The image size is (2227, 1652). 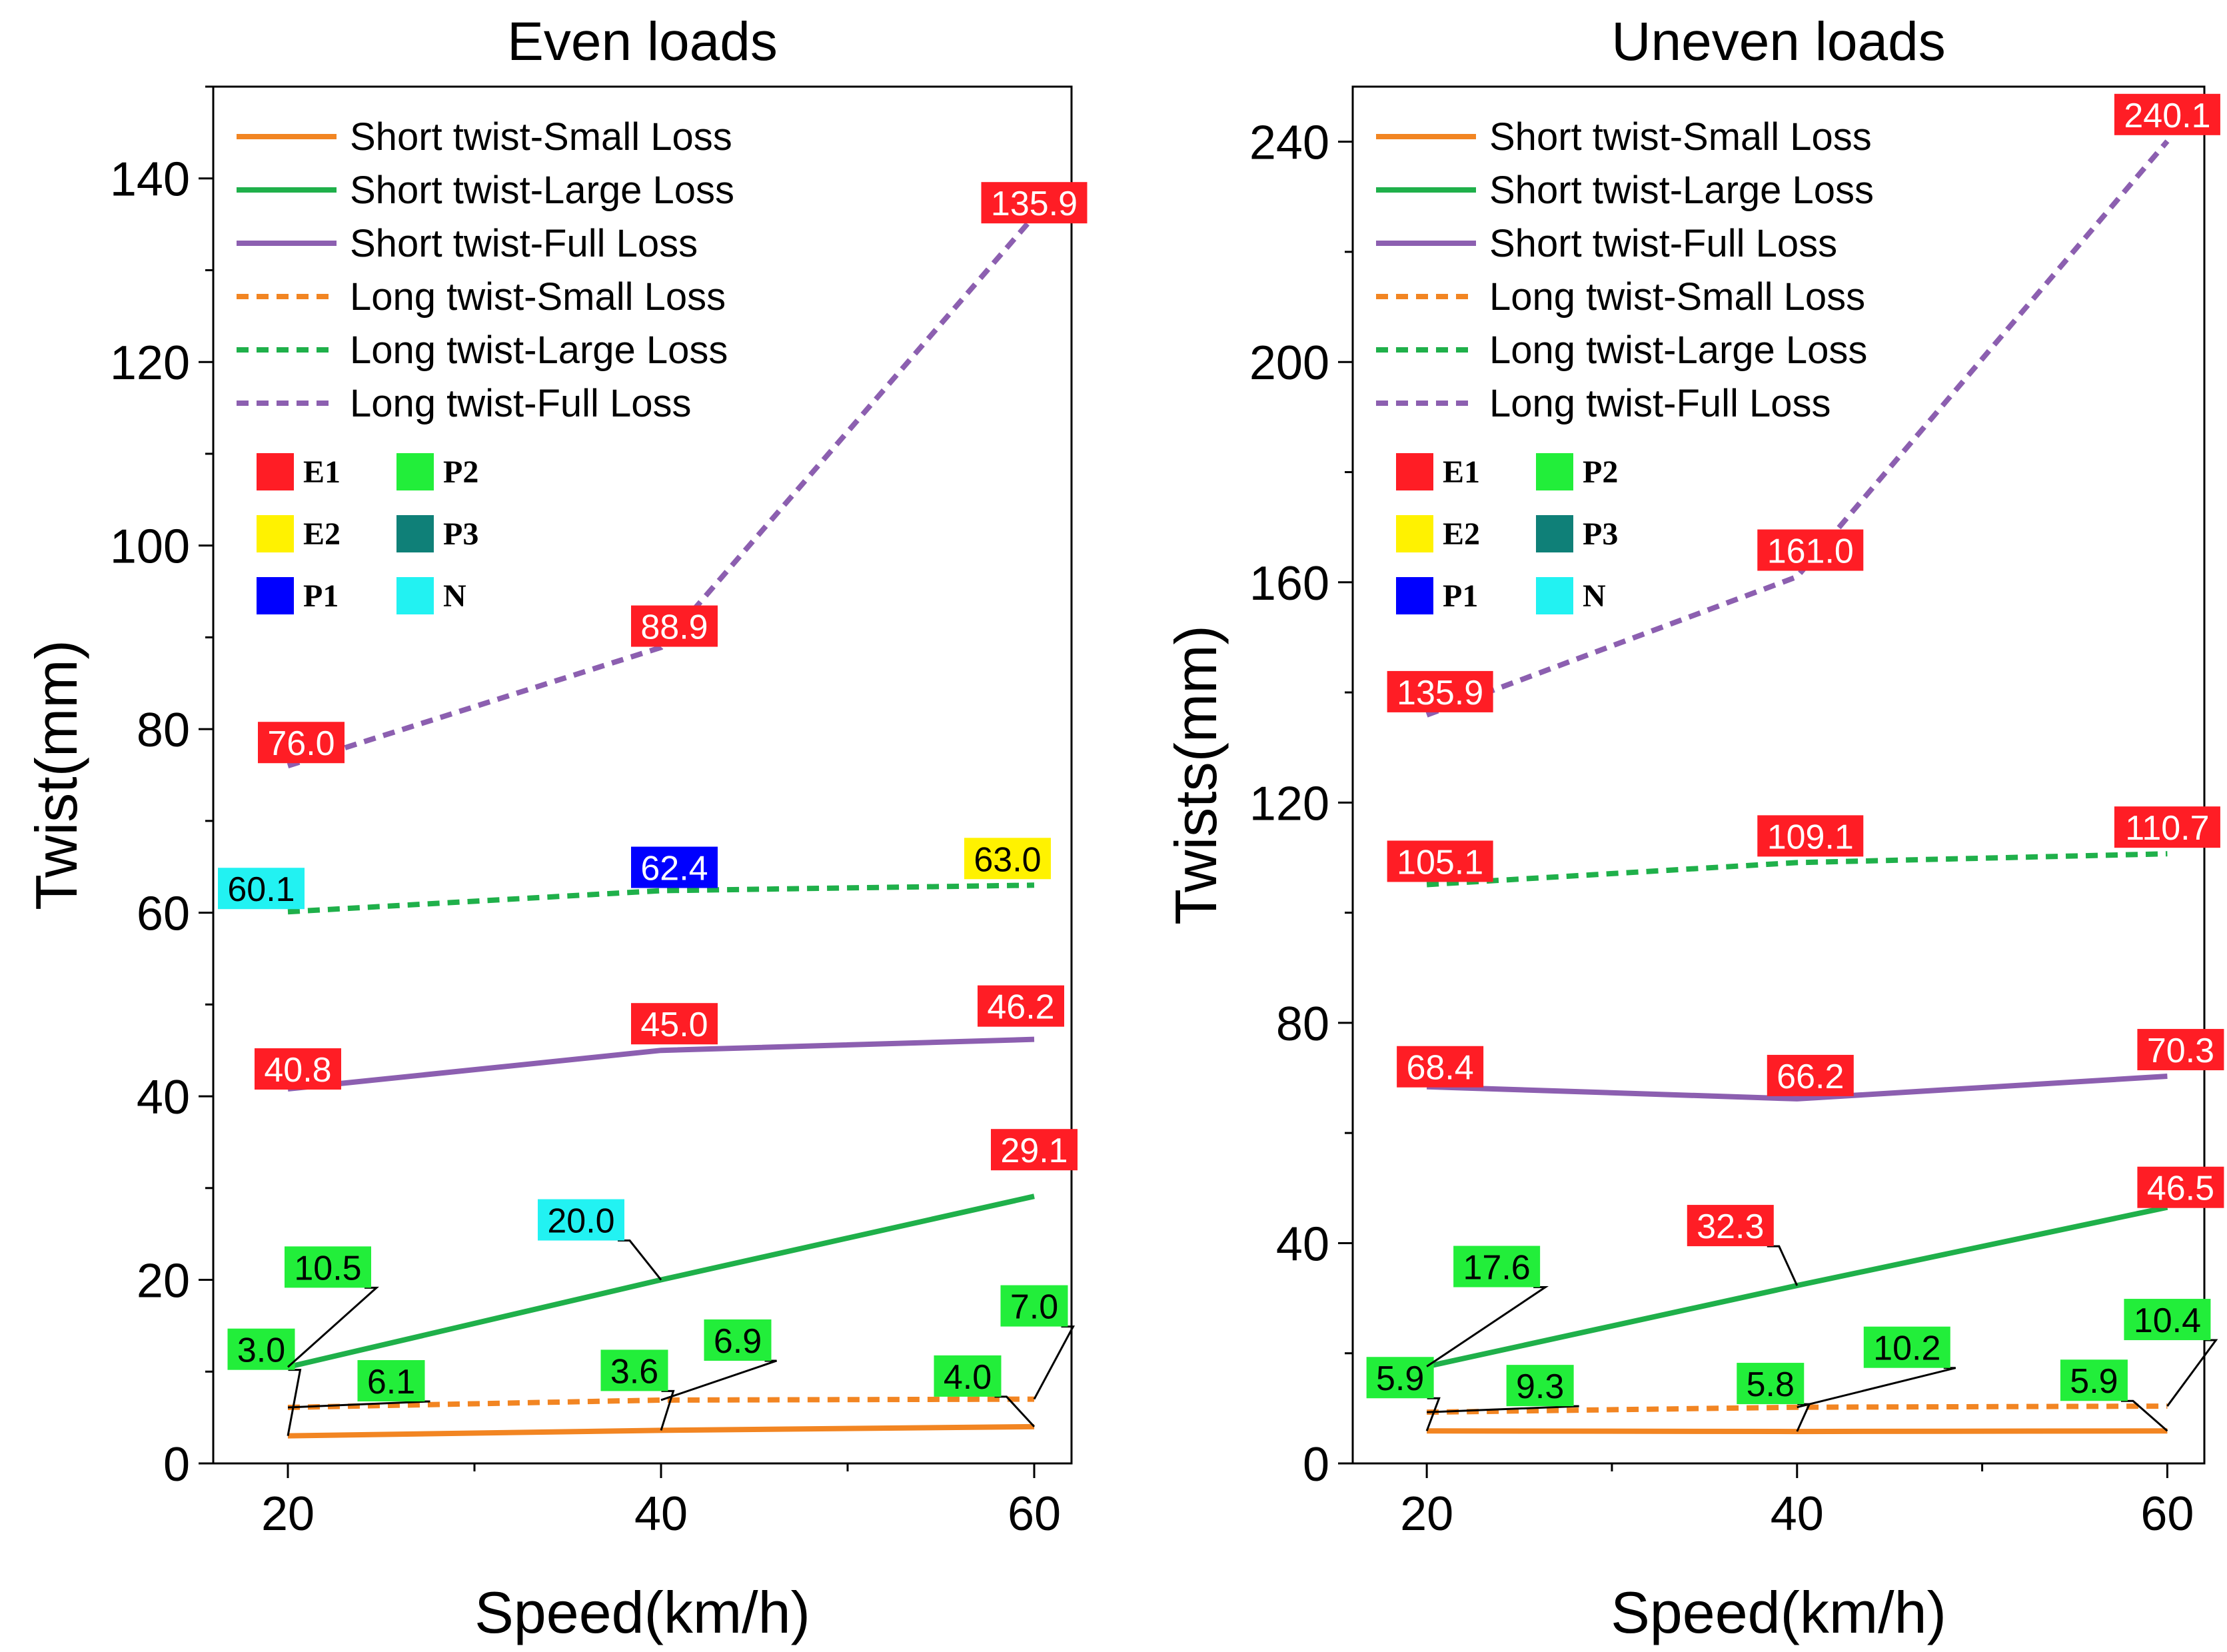 I want to click on data-label: 62.4, so click(x=675, y=867).